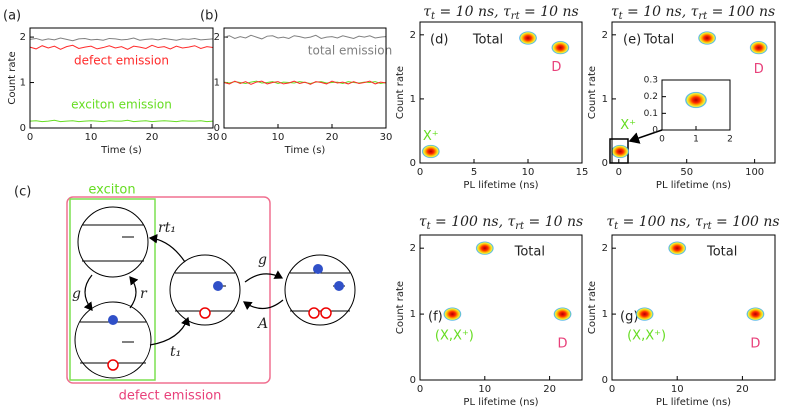  I want to click on title-part: = 10 ns, so click(553, 222).